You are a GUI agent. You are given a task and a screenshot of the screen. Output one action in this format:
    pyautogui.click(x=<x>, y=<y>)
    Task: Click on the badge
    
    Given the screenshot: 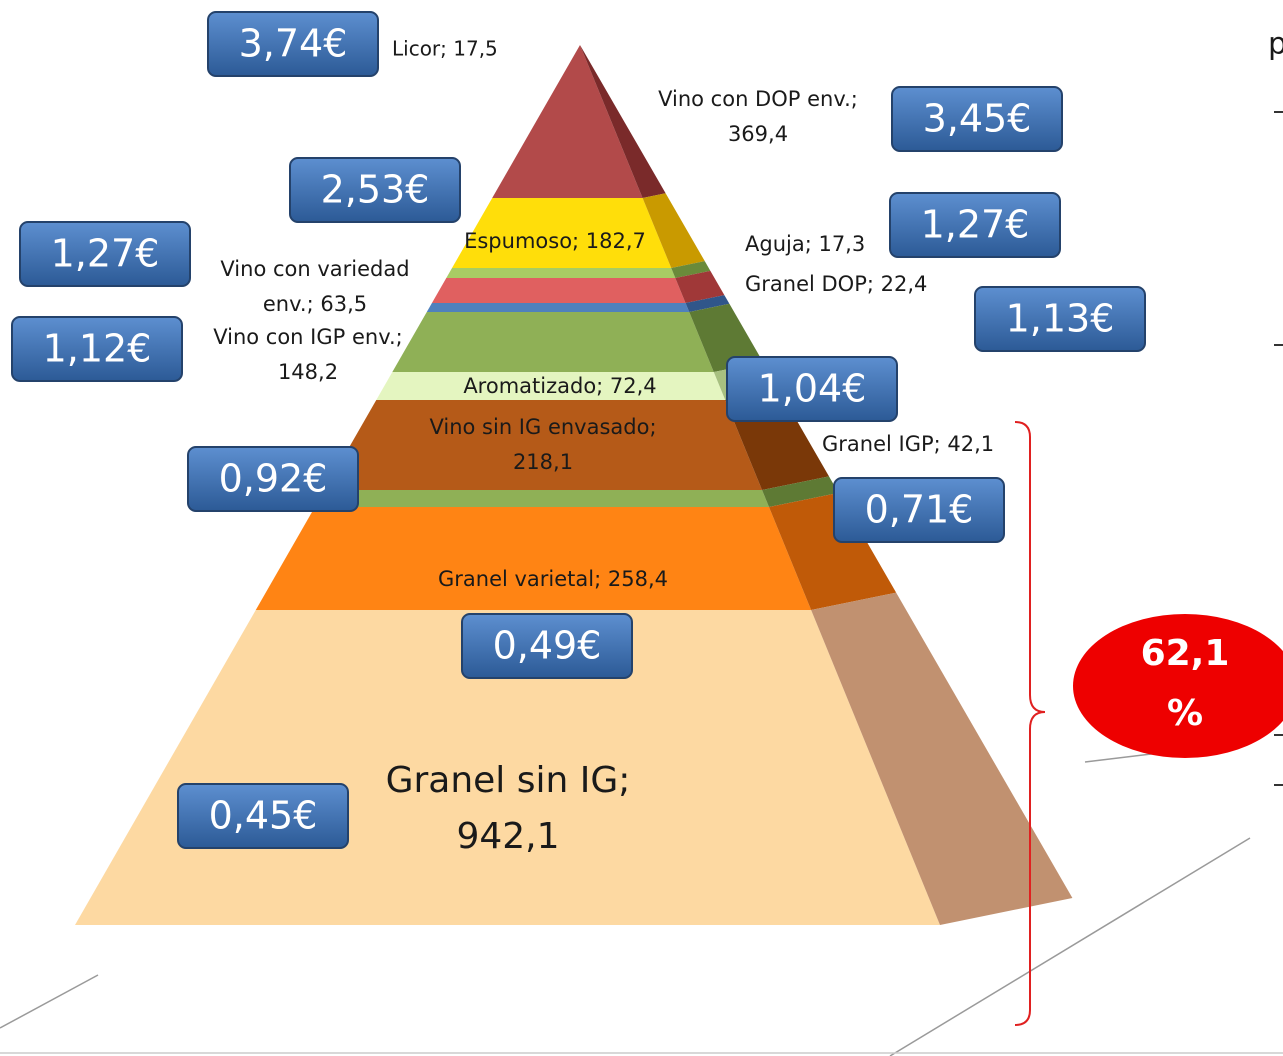 What is the action you would take?
    pyautogui.click(x=1178, y=686)
    